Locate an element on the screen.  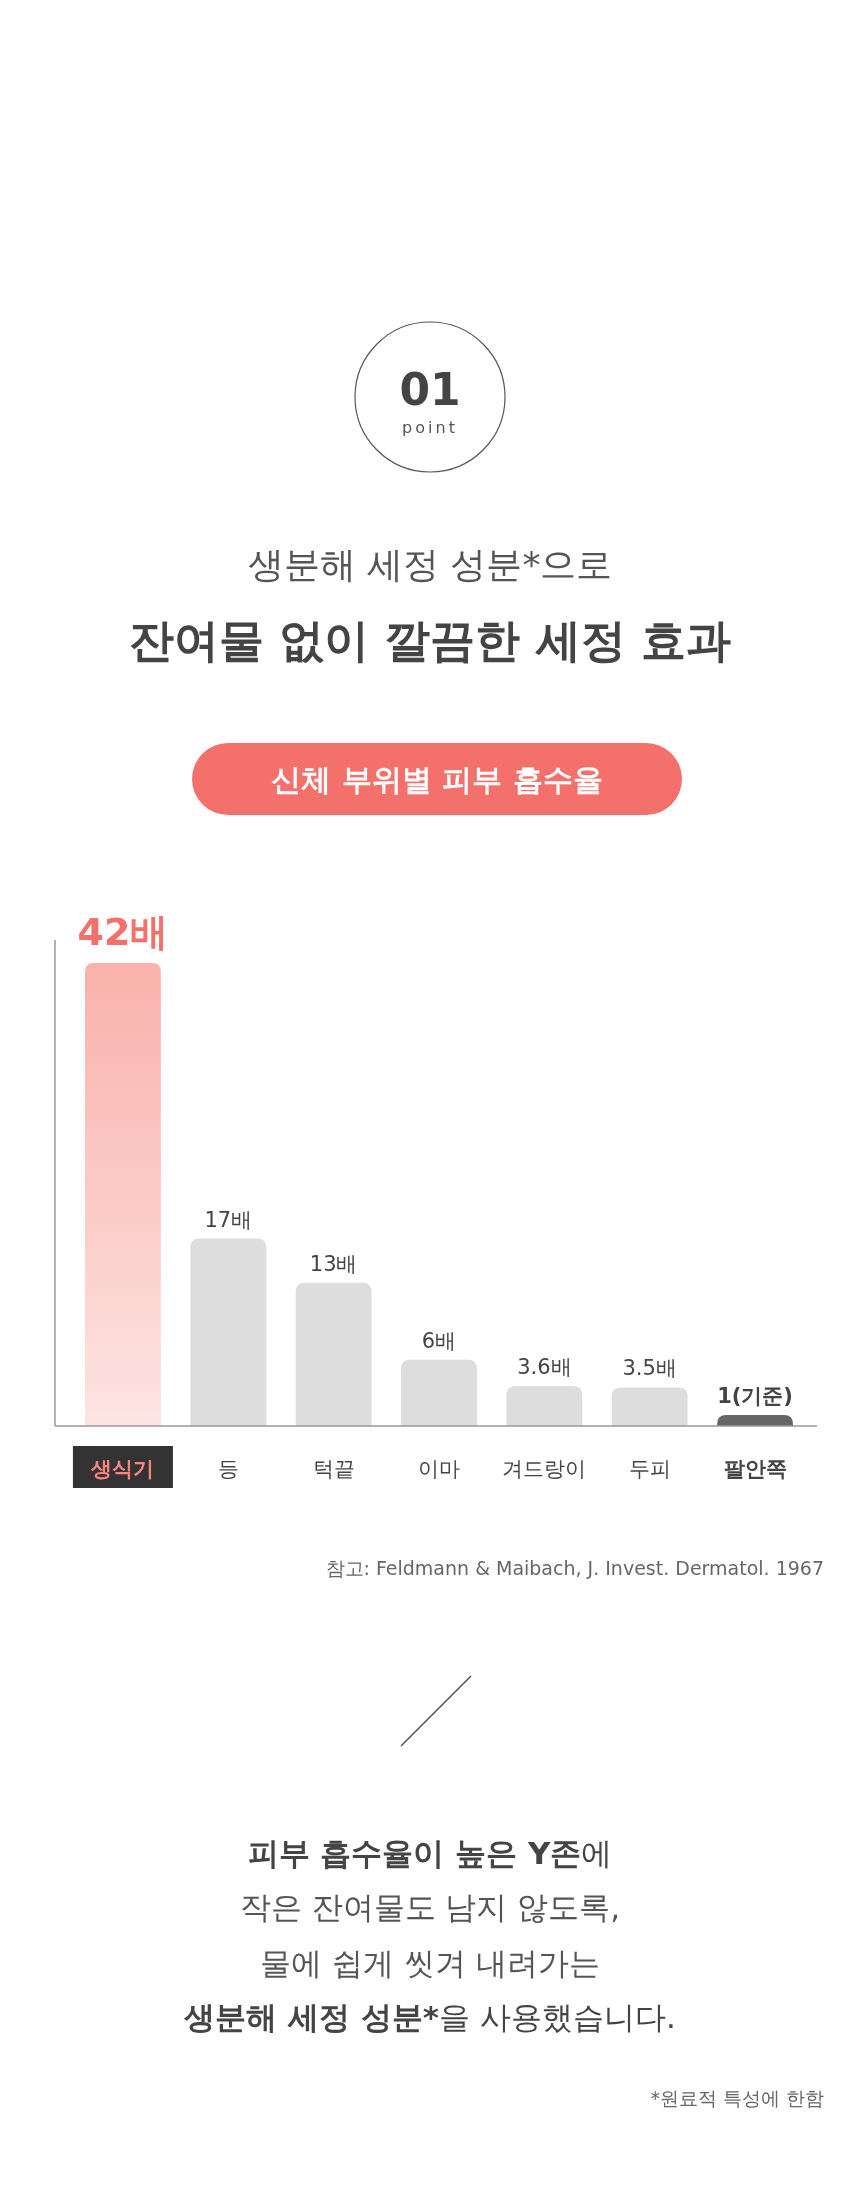
text: *원료적 특성에 한함 is located at coordinates (737, 2098).